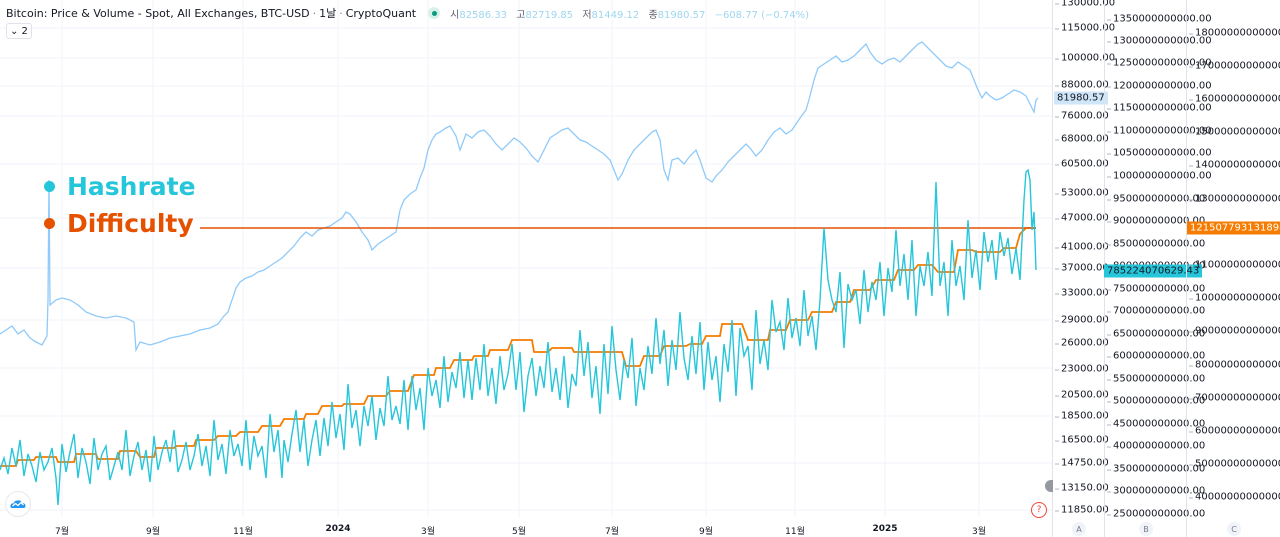 Image resolution: width=1280 pixels, height=537 pixels. I want to click on axis-tick: 14750.00, so click(1082, 463).